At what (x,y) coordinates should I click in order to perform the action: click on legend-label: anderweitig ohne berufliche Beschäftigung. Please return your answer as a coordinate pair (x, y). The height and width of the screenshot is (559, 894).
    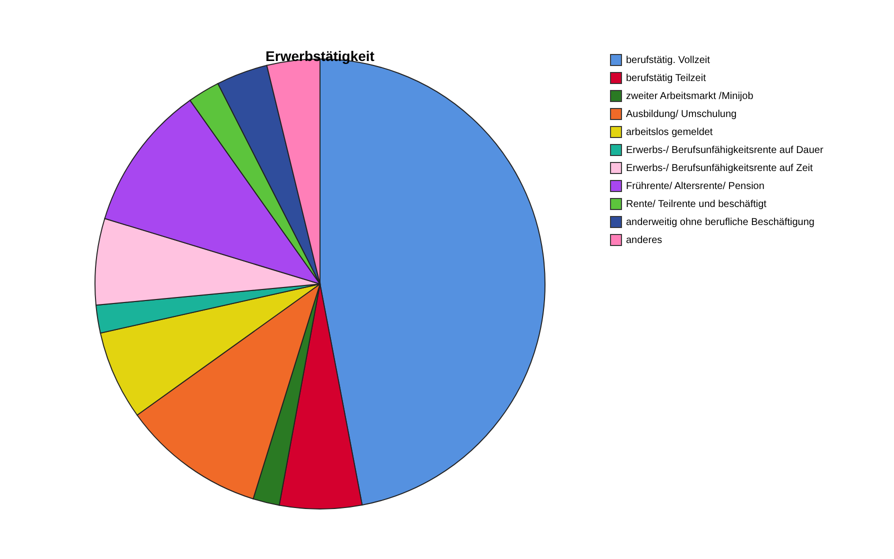
    Looking at the image, I should click on (720, 222).